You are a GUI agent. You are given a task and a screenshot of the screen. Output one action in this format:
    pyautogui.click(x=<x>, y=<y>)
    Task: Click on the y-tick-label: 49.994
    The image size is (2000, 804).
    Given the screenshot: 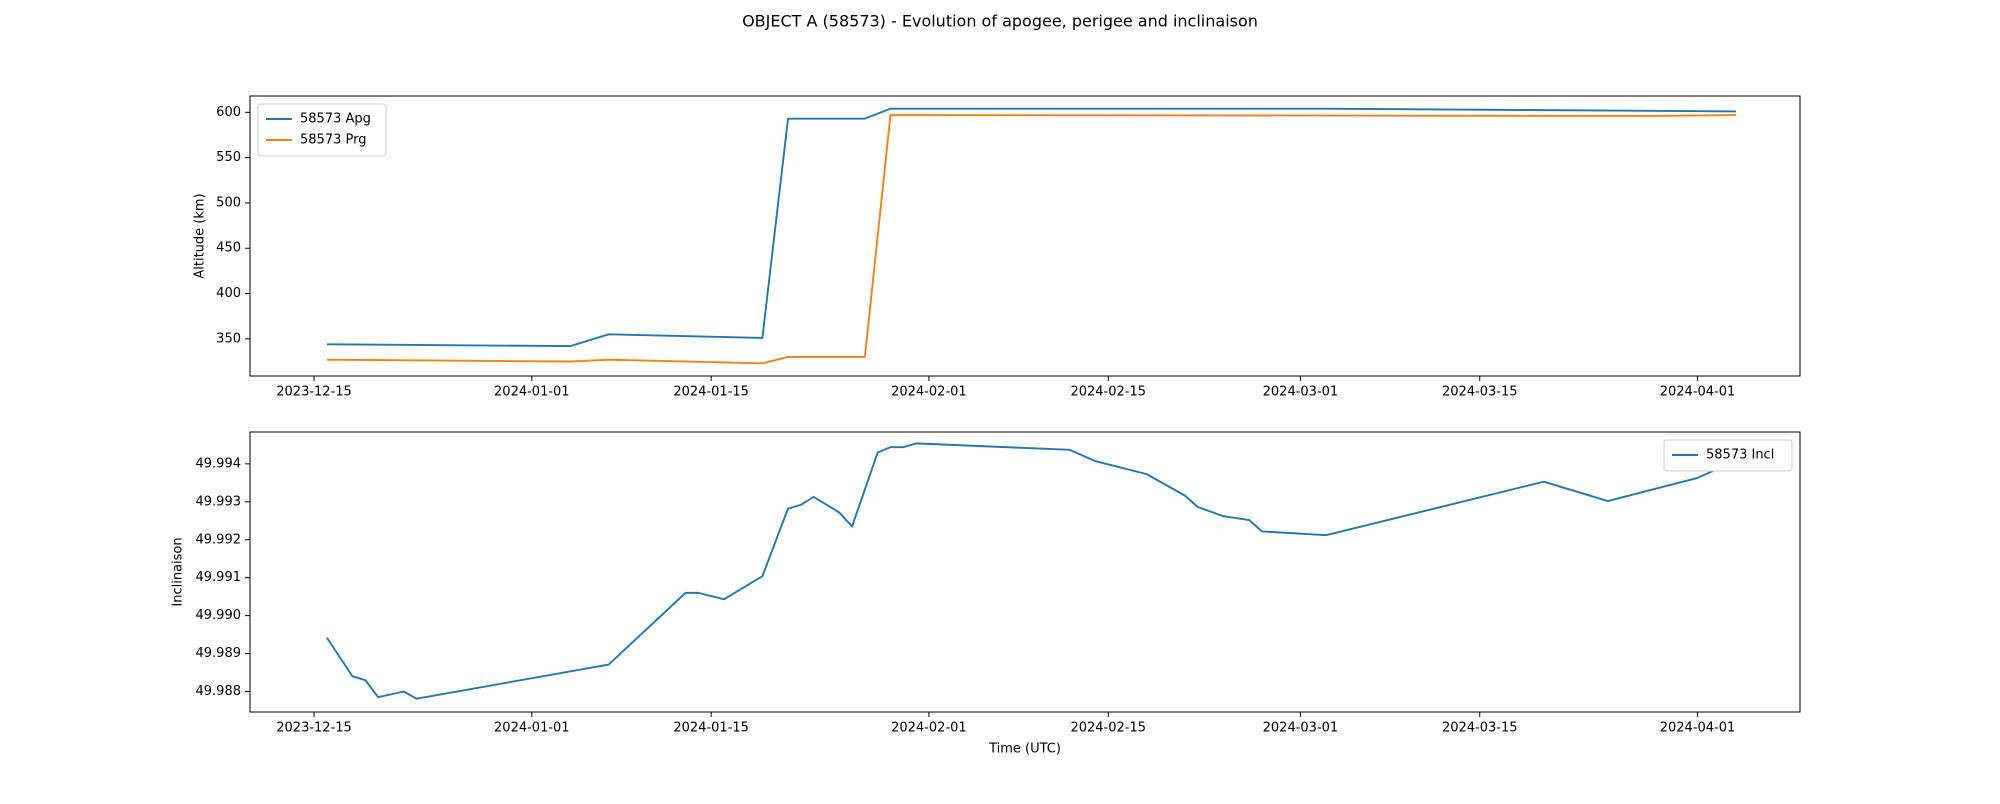 What is the action you would take?
    pyautogui.click(x=219, y=463)
    